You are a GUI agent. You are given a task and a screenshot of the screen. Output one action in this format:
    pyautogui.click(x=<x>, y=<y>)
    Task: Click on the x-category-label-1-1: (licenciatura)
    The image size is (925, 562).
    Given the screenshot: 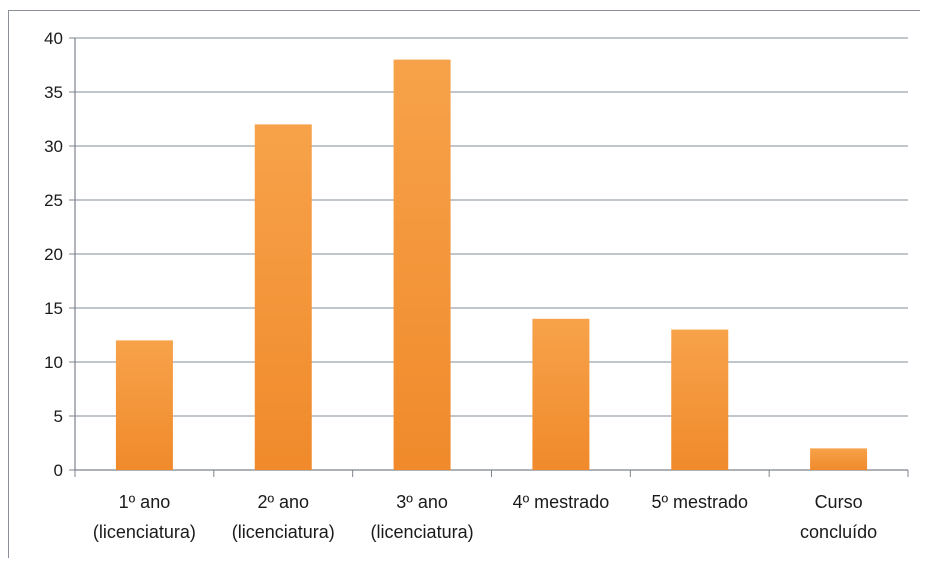 What is the action you would take?
    pyautogui.click(x=283, y=532)
    